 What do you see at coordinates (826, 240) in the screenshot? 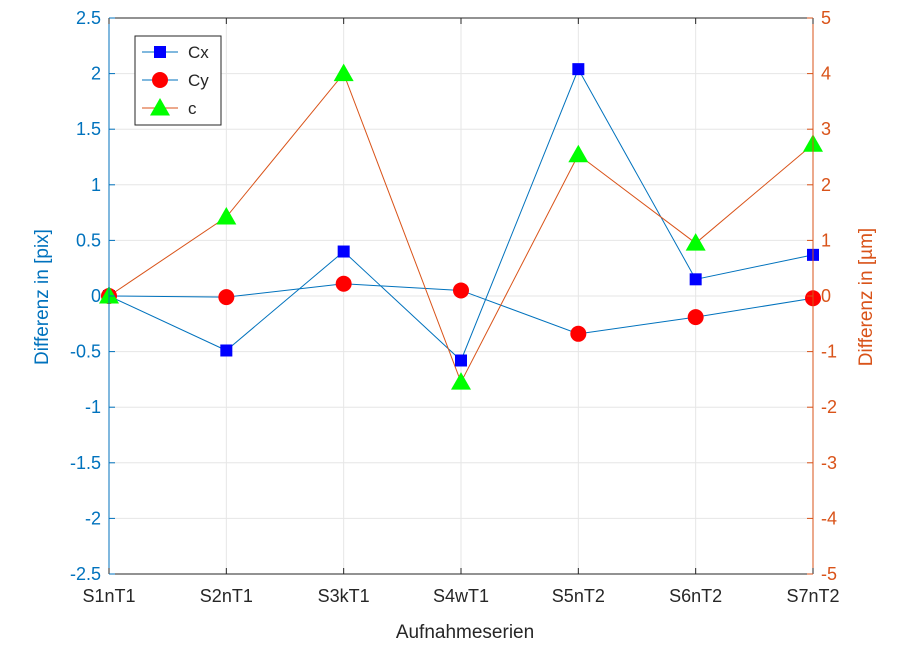
I see `y-right-tick-label: 1` at bounding box center [826, 240].